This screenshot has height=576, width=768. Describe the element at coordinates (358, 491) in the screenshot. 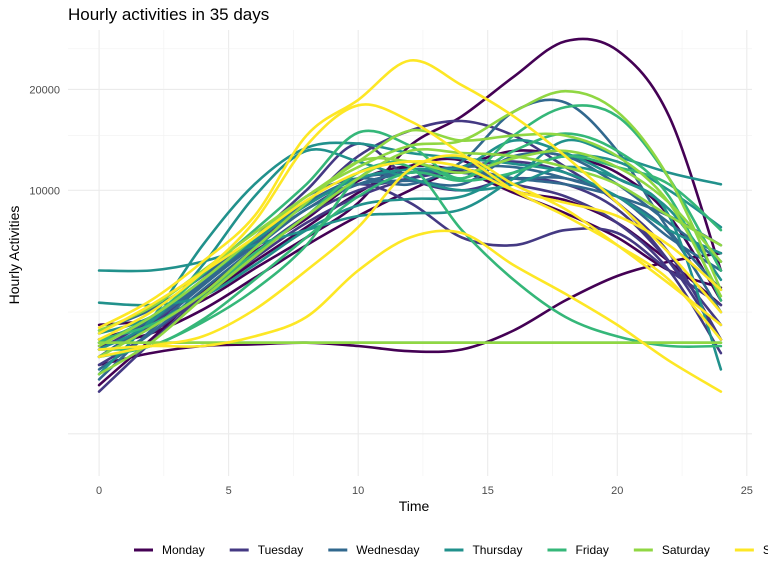

I see `x-tick-label: 10` at that location.